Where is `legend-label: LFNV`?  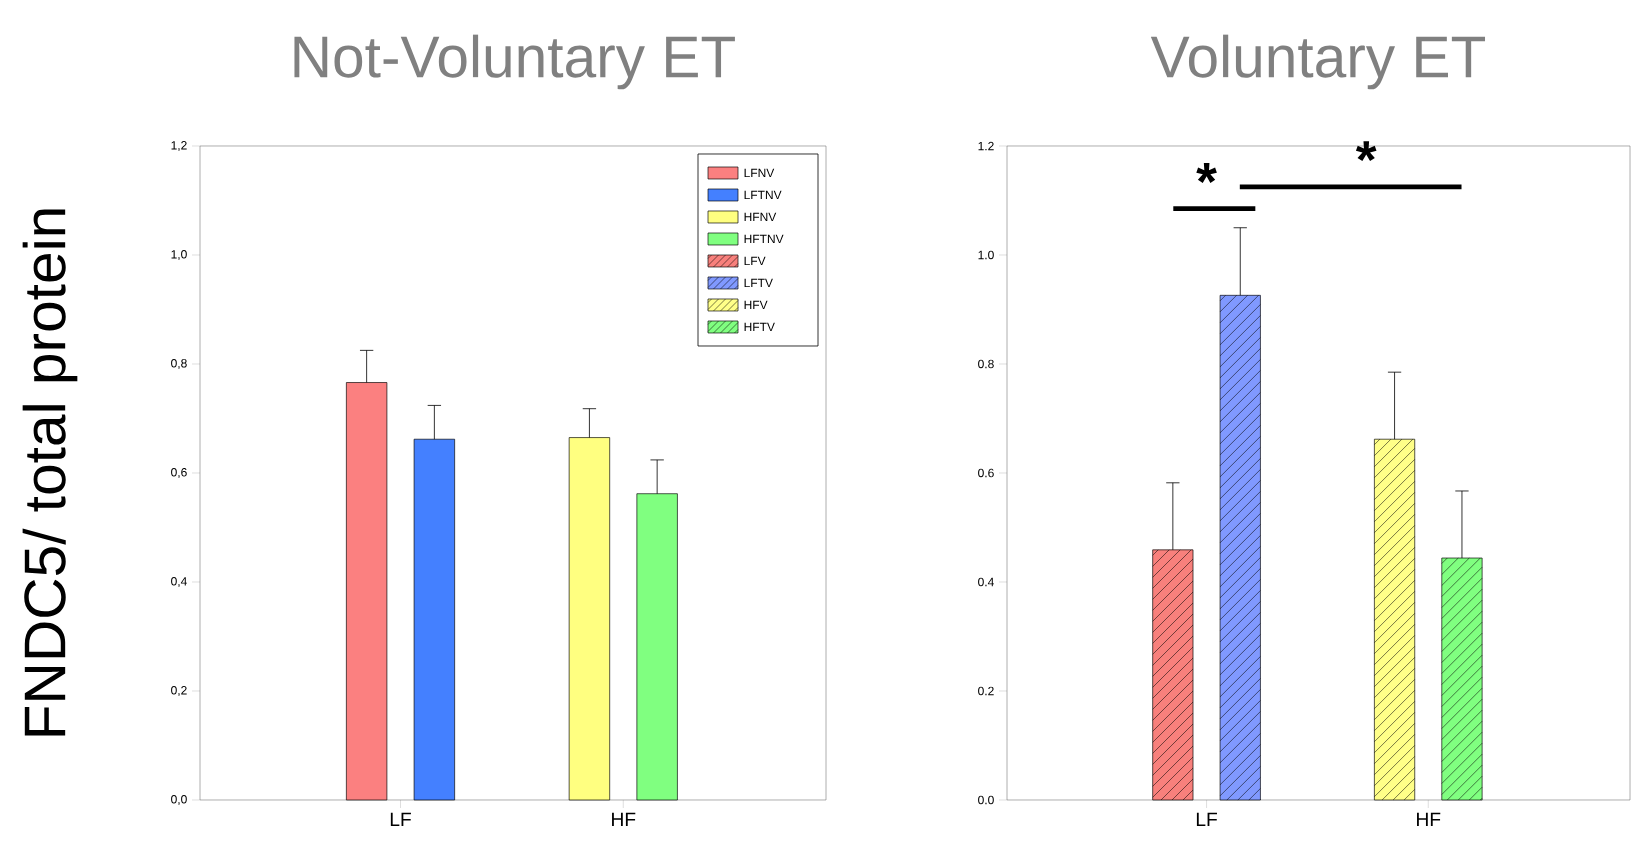 legend-label: LFNV is located at coordinates (759, 173).